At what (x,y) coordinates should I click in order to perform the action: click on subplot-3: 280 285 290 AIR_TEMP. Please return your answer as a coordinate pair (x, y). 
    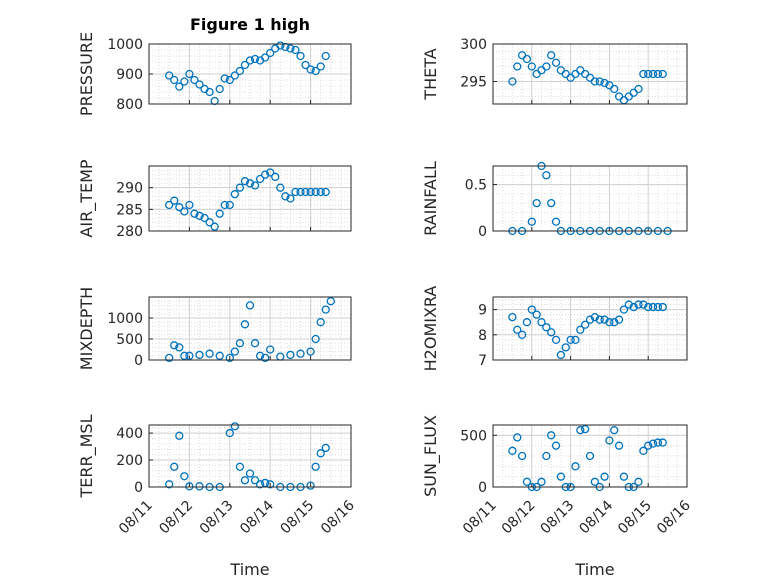
    Looking at the image, I should click on (214, 199).